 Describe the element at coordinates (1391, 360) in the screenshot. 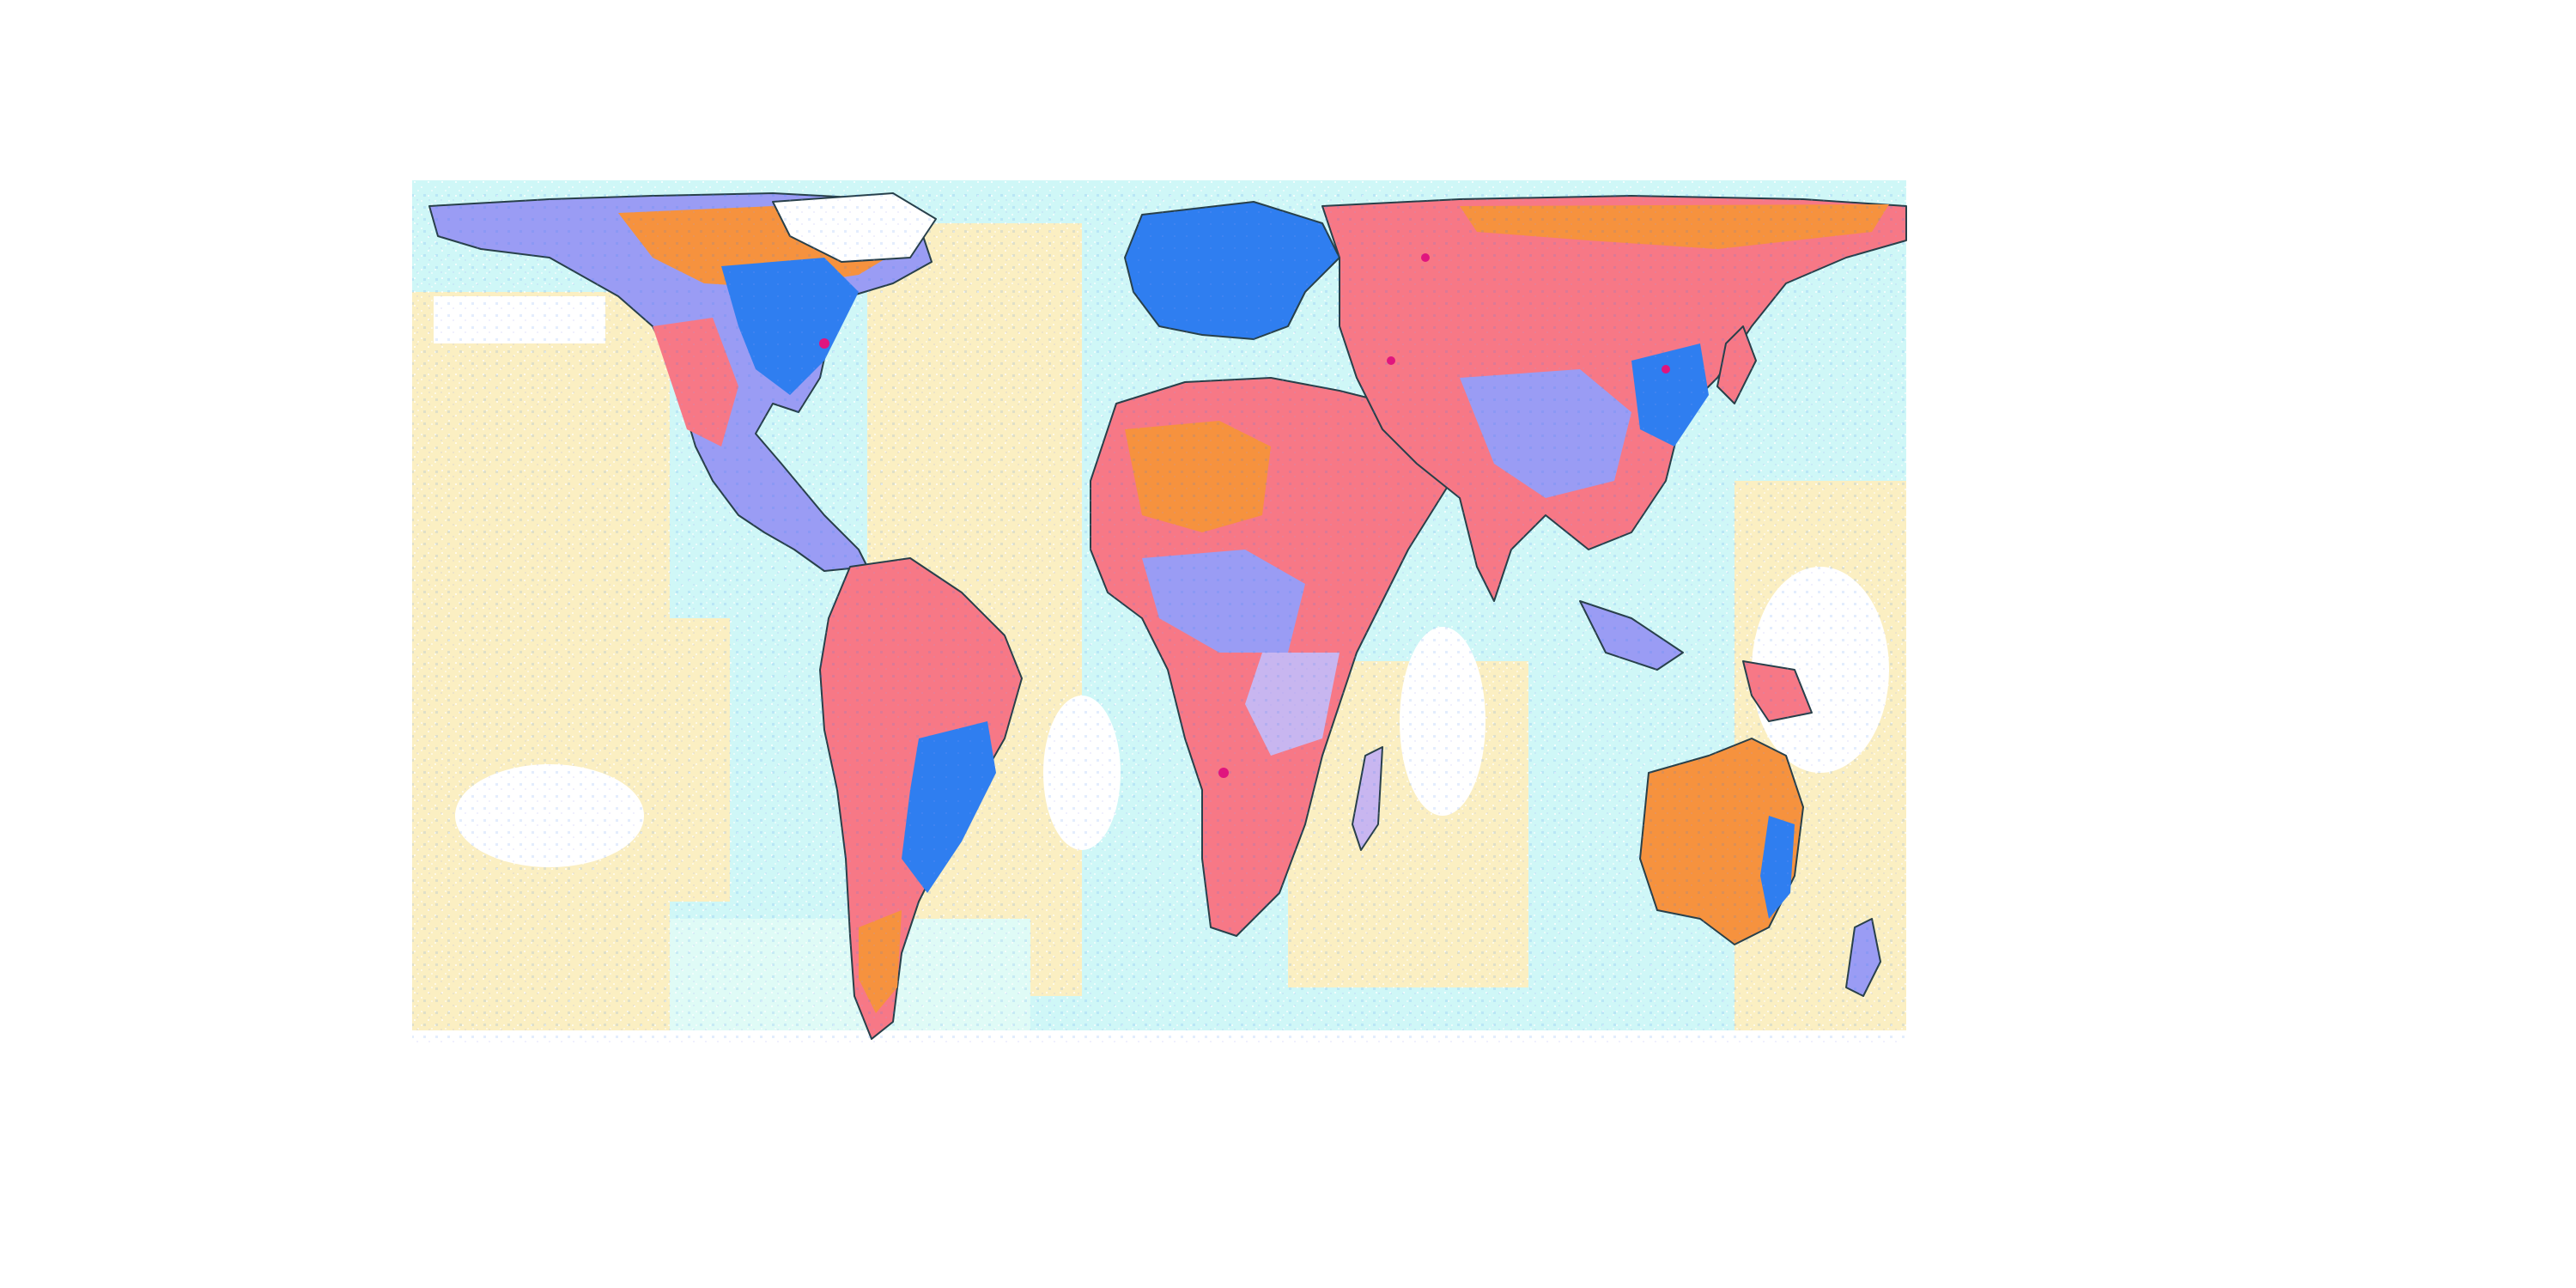

I see `hotspot-middle-east` at that location.